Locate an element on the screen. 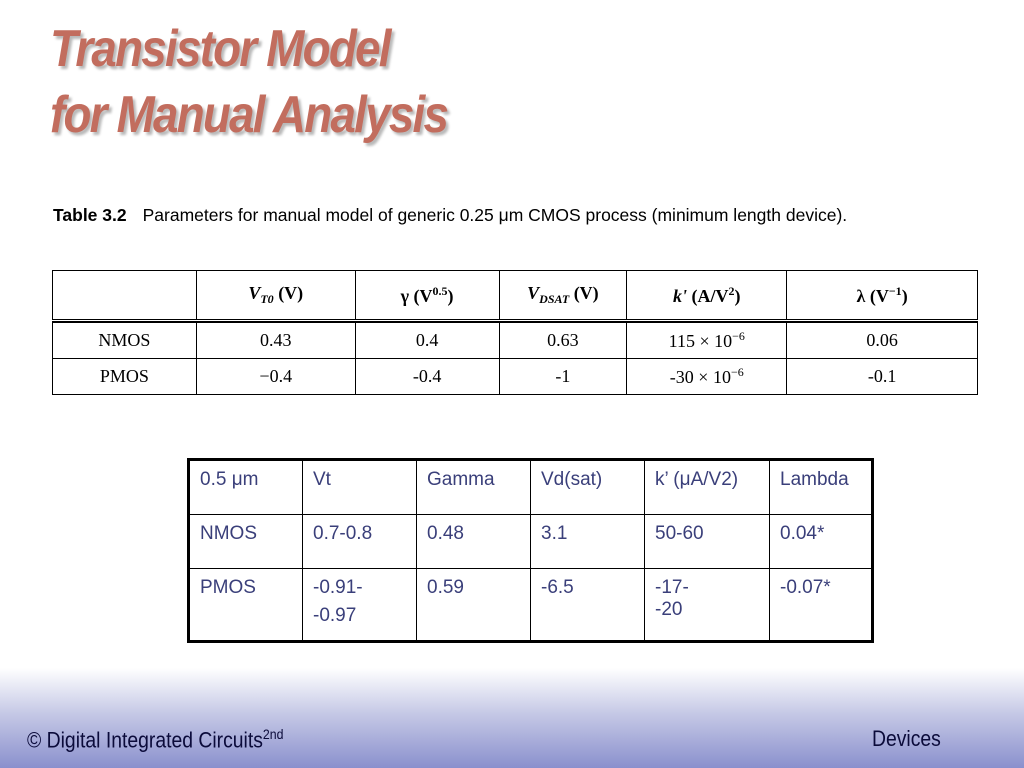  lambda-cell: 0.06 is located at coordinates (882, 340).